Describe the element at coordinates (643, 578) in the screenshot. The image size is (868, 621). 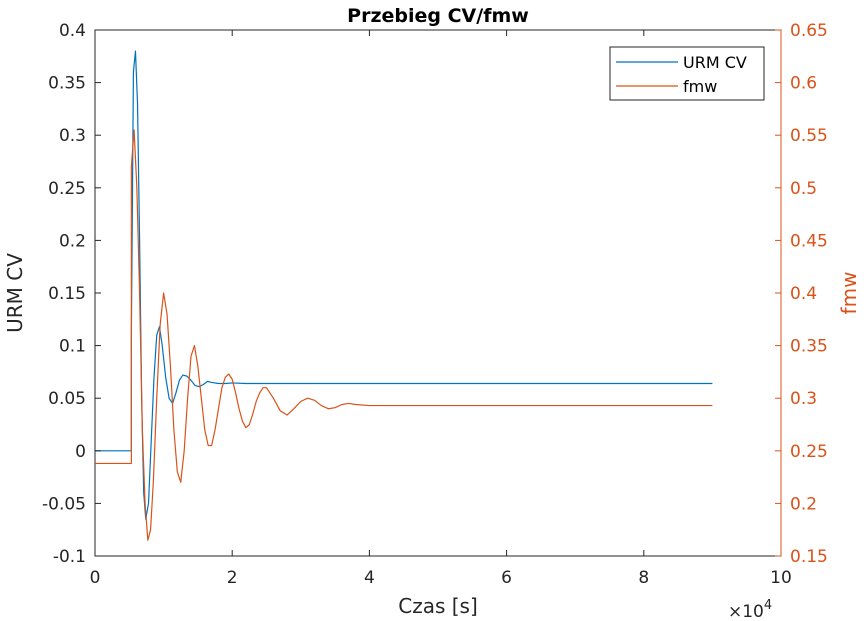
I see `x-tick-label: 8` at that location.